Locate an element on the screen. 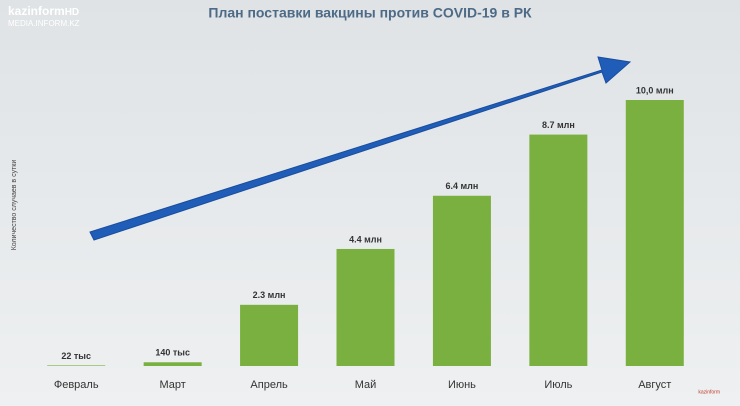  y-axis-label: Количество случаев в сутки is located at coordinates (14, 205).